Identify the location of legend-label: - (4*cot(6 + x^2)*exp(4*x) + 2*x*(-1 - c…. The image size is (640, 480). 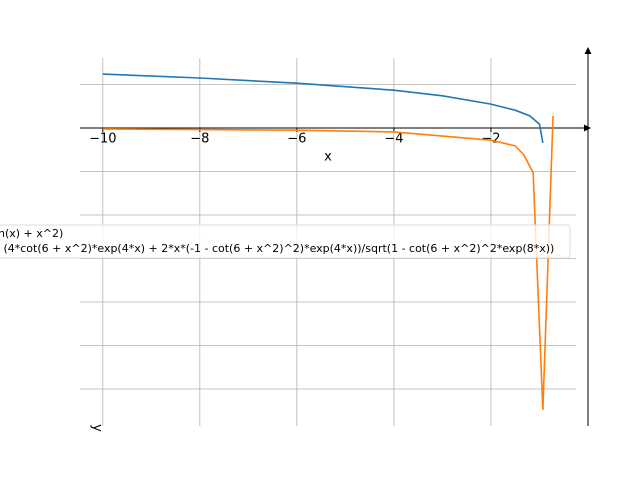
(277, 248).